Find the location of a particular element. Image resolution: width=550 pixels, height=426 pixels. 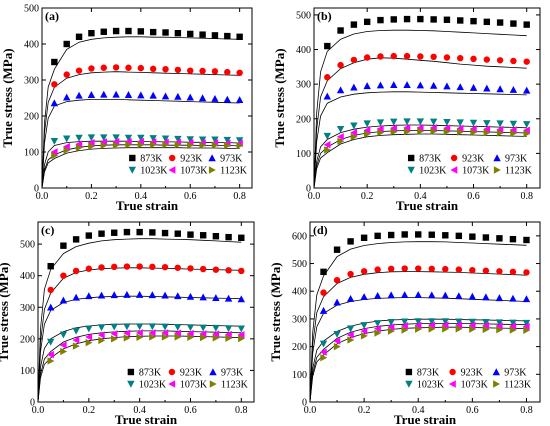

model-curve-1123K is located at coordinates (418, 364).